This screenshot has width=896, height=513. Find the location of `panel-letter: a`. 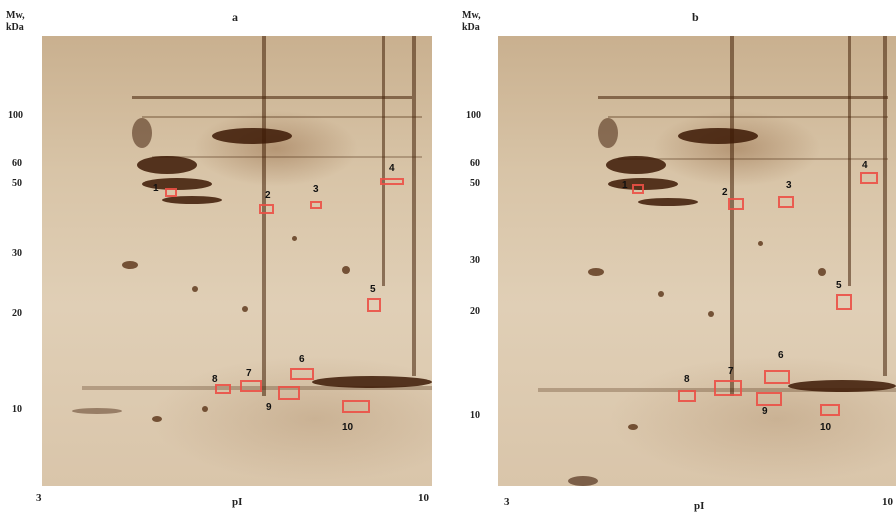

panel-letter: a is located at coordinates (235, 17).